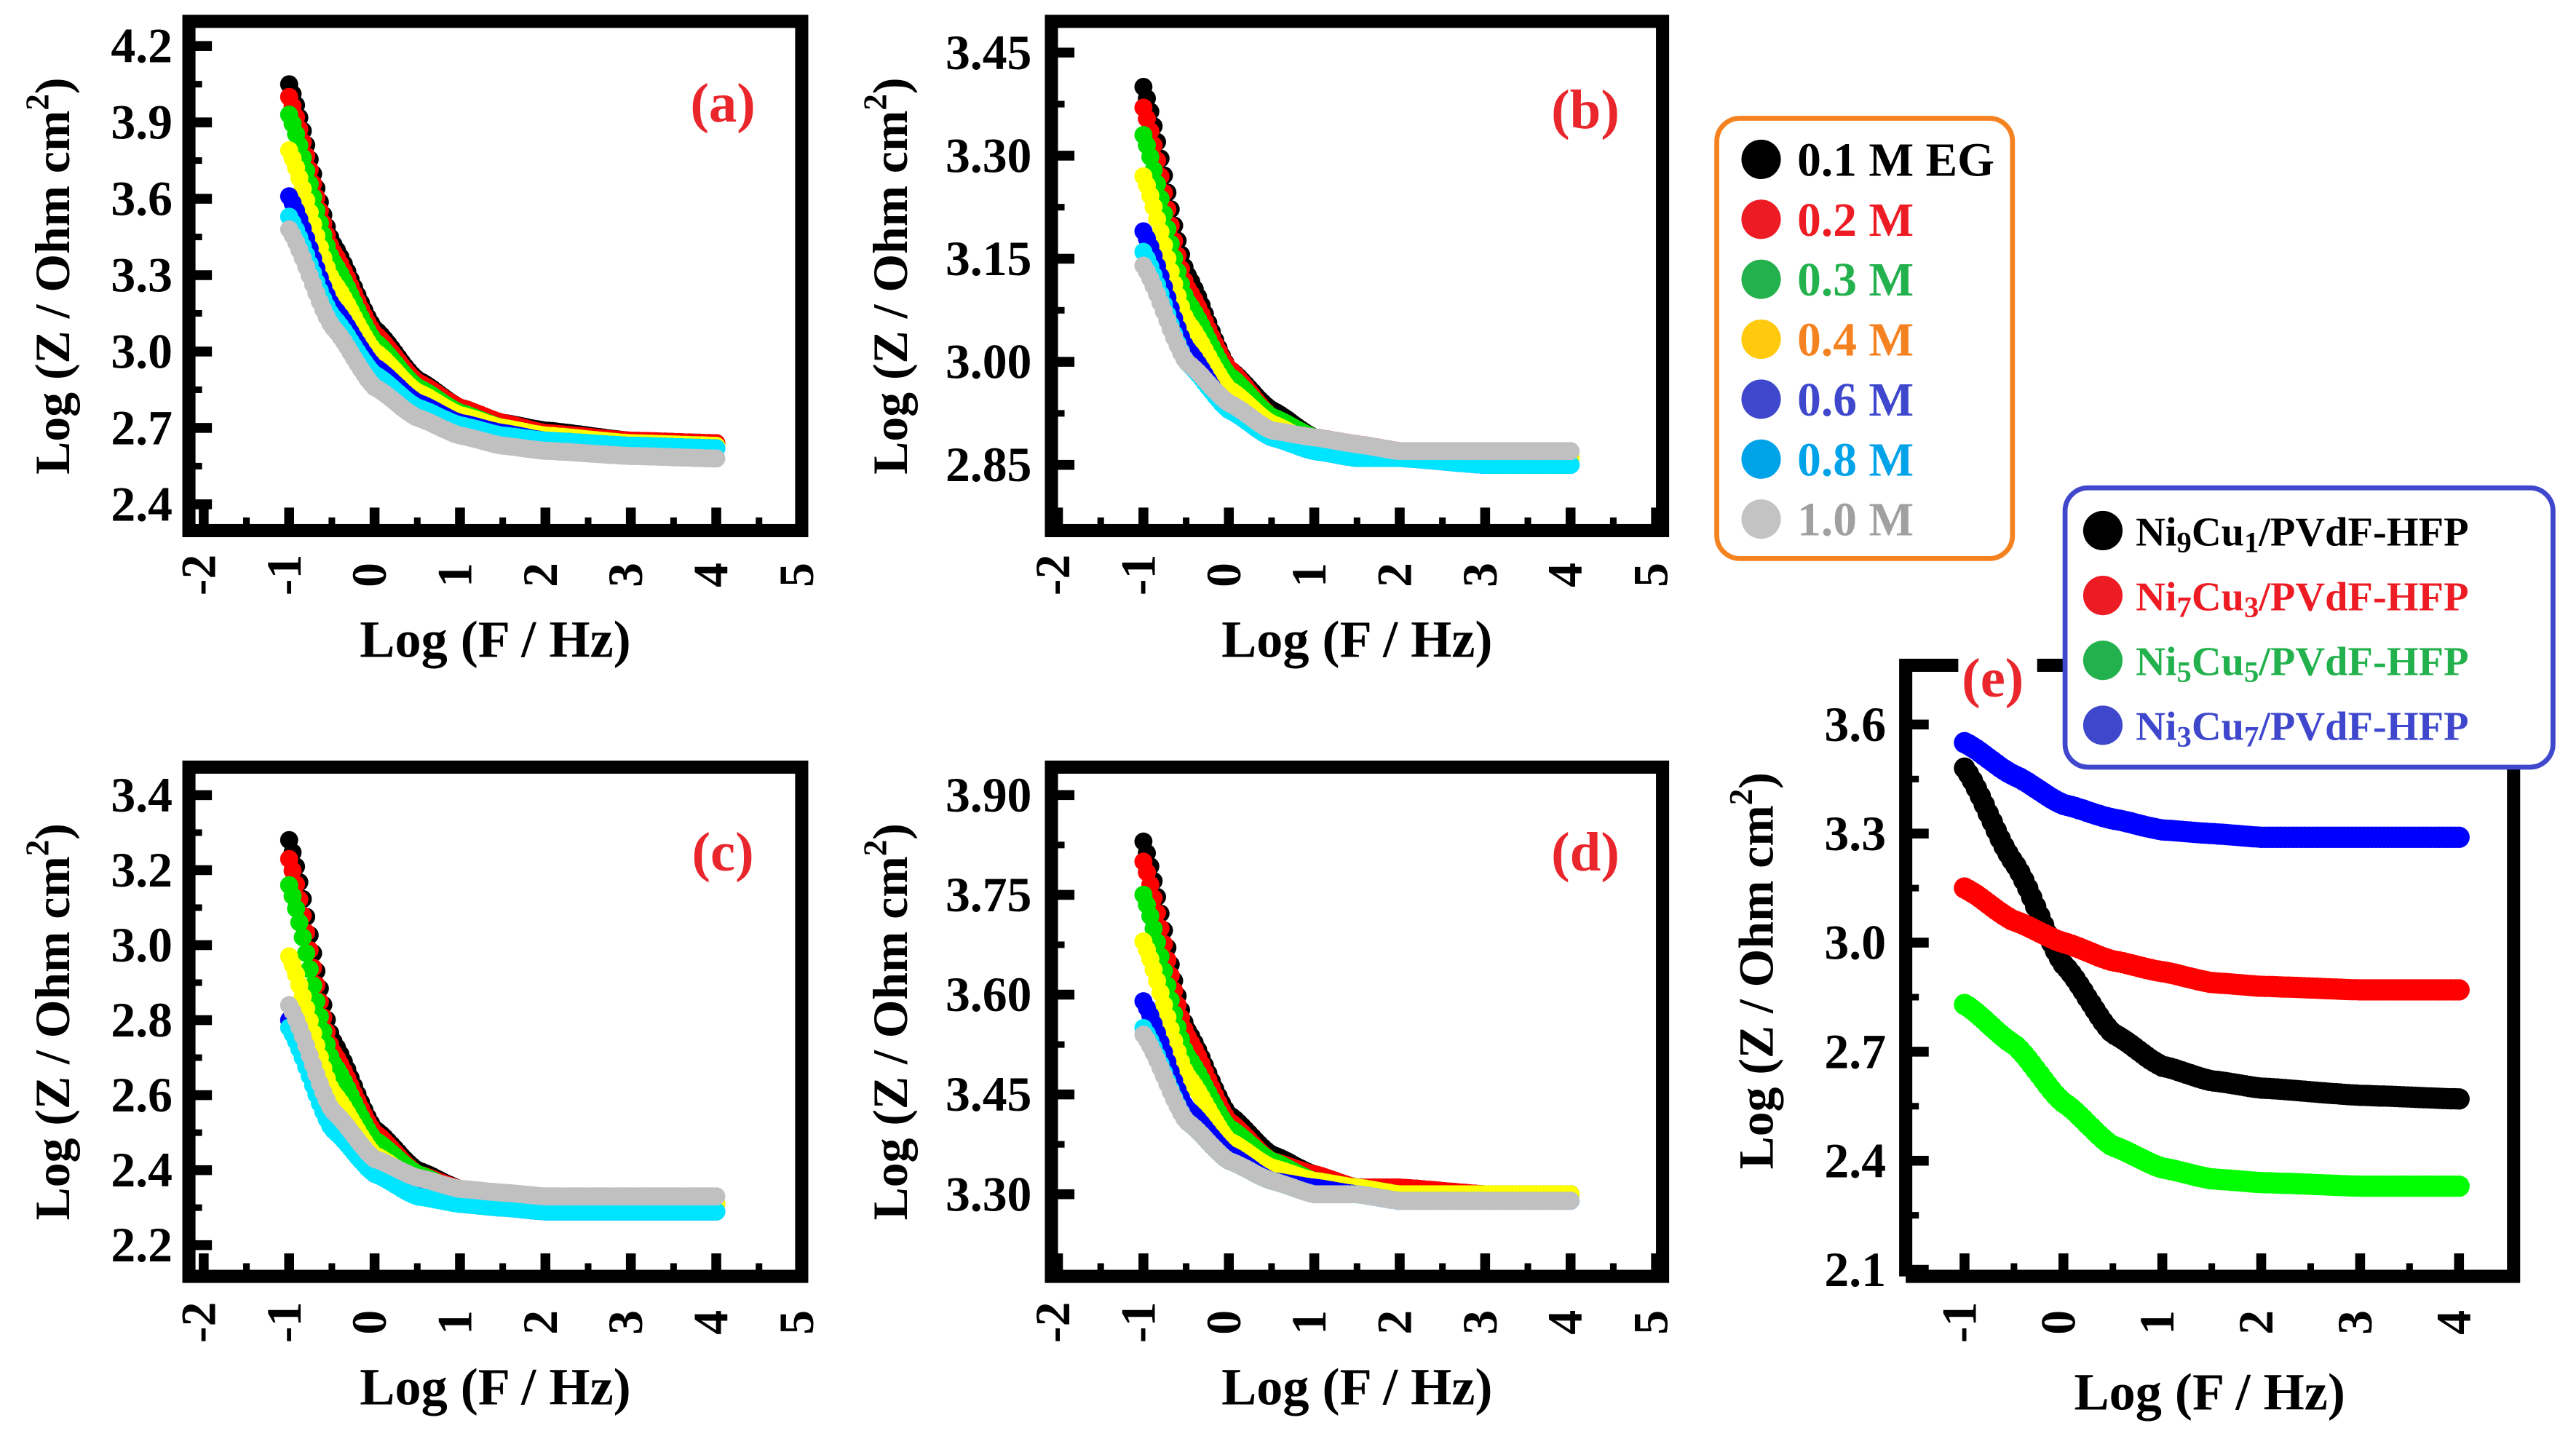 The height and width of the screenshot is (1439, 2576). I want to click on legend-subscript: 1, so click(2251, 542).